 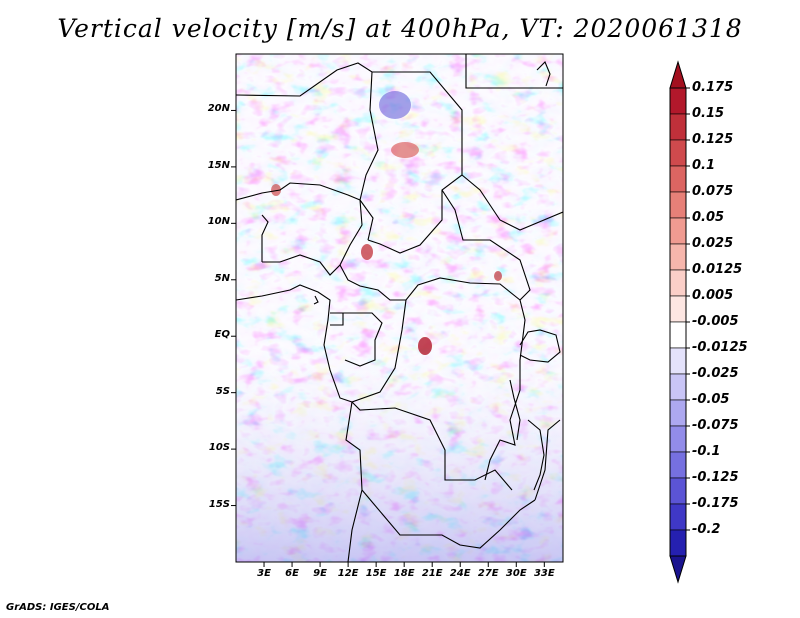 I want to click on colorbar-level-label: -0.075, so click(x=715, y=425).